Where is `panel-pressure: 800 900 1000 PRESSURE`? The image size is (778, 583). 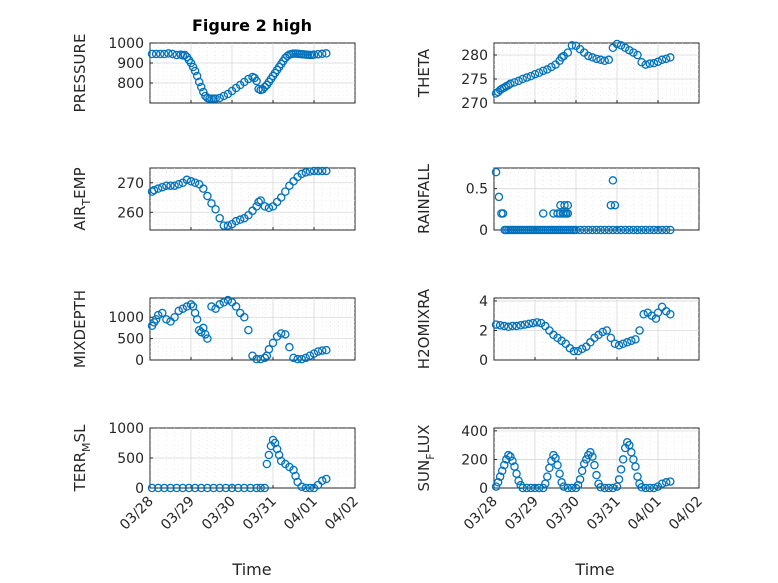
panel-pressure: 800 900 1000 PRESSURE is located at coordinates (213, 73).